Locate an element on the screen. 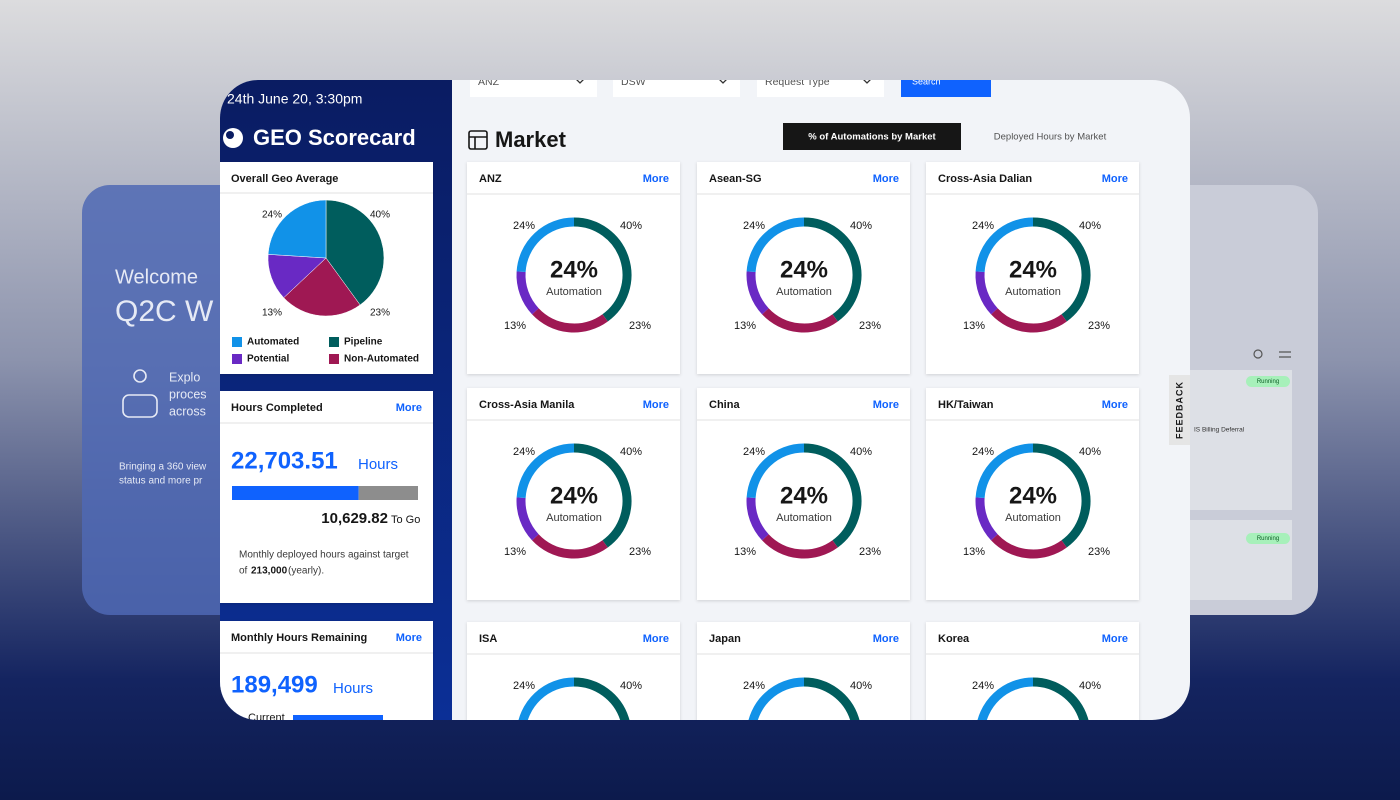 The width and height of the screenshot is (1400, 800). card-title: Asean-SG is located at coordinates (735, 179).